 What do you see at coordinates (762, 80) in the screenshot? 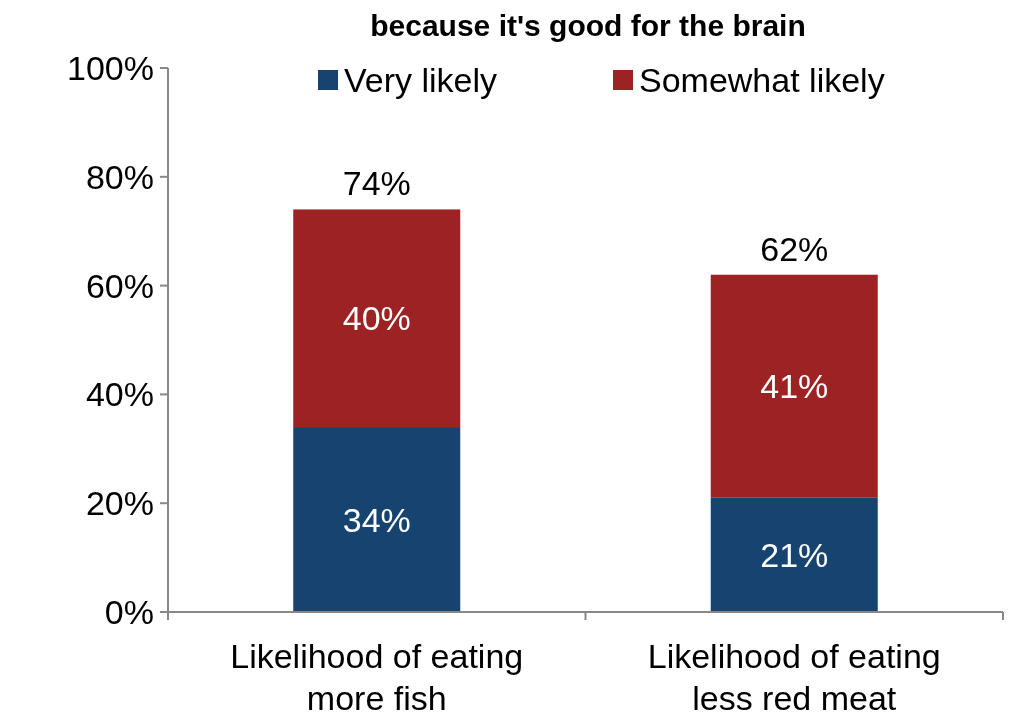
I see `legend-label: Somewhat likely` at bounding box center [762, 80].